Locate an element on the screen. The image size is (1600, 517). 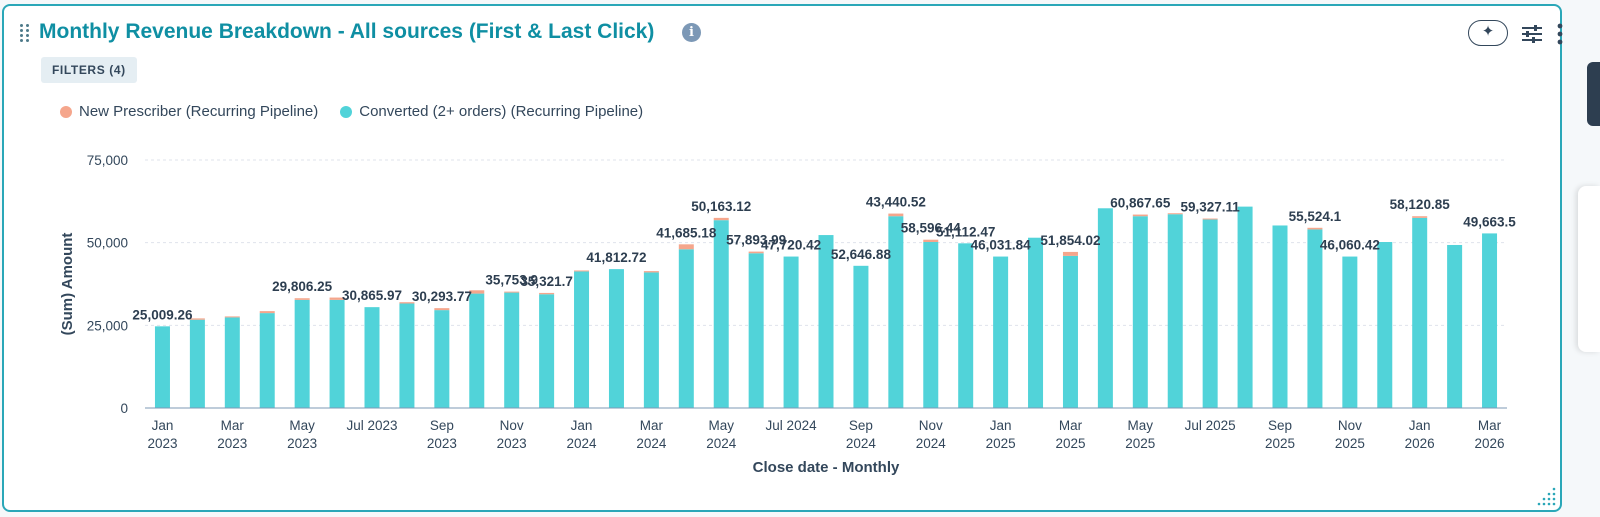
side-panel-tab is located at coordinates (1593, 94).